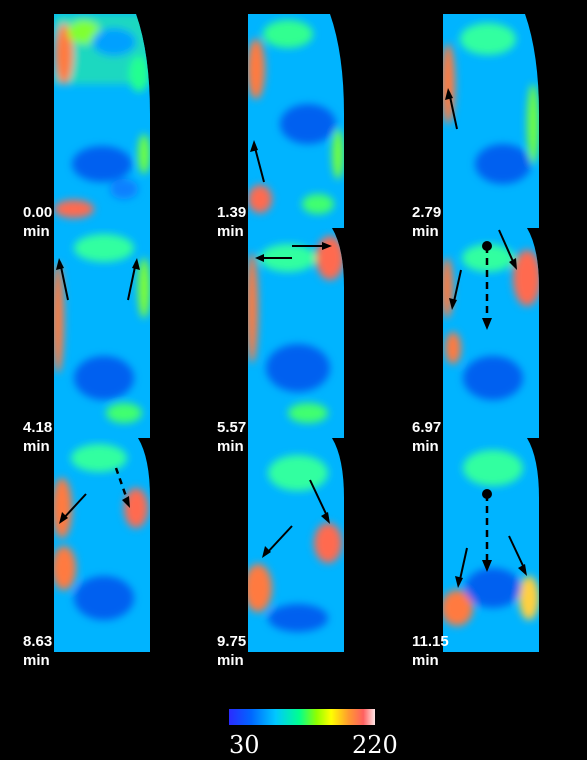 The width and height of the screenshot is (587, 760). What do you see at coordinates (375, 745) in the screenshot?
I see `colorbar-max-label: 220` at bounding box center [375, 745].